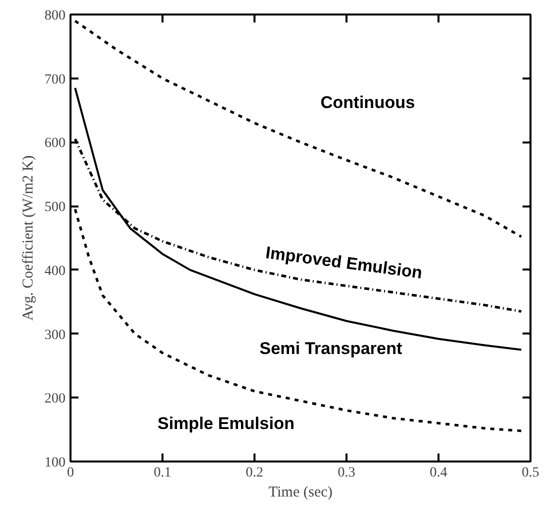  I want to click on x-tick-label: 0.4, so click(439, 473).